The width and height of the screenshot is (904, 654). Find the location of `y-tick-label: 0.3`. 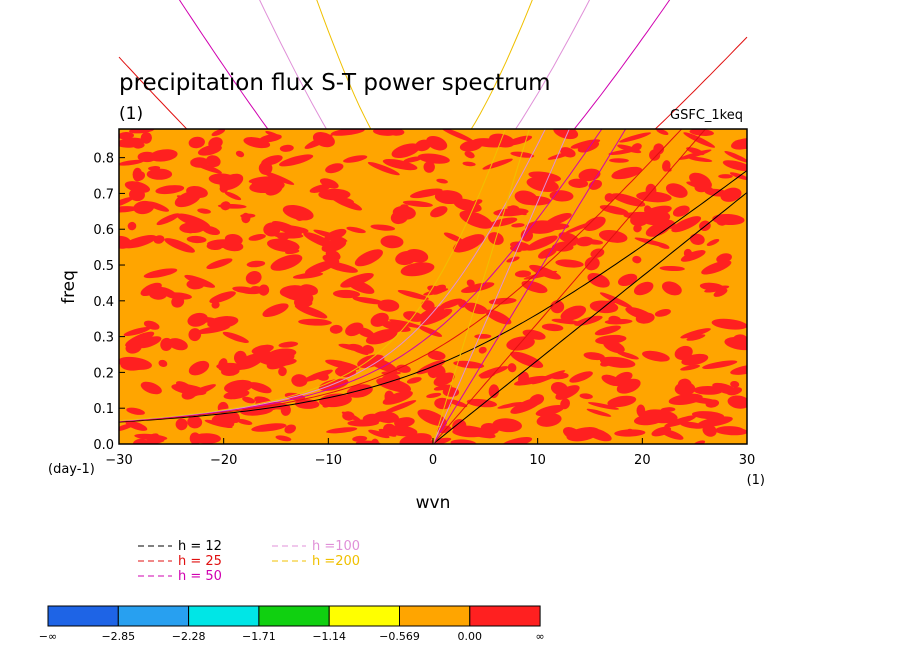

y-tick-label: 0.3 is located at coordinates (103, 338).